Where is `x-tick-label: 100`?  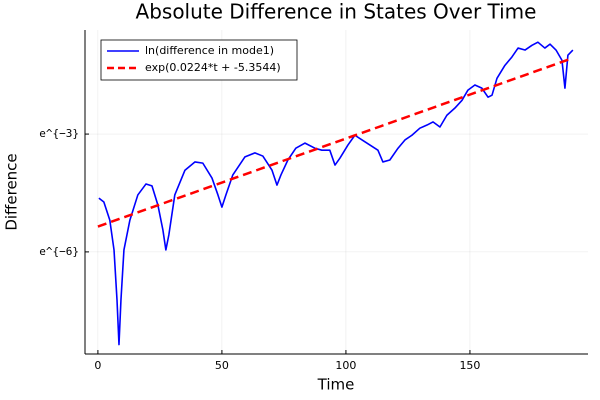
x-tick-label: 100 is located at coordinates (345, 365).